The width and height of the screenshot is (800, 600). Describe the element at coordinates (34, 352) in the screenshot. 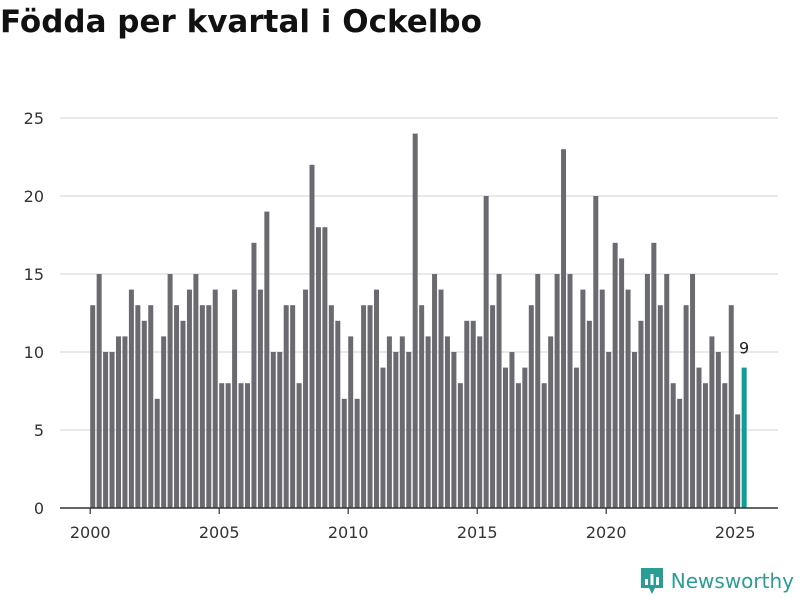

I see `y-tick-label: 10` at that location.